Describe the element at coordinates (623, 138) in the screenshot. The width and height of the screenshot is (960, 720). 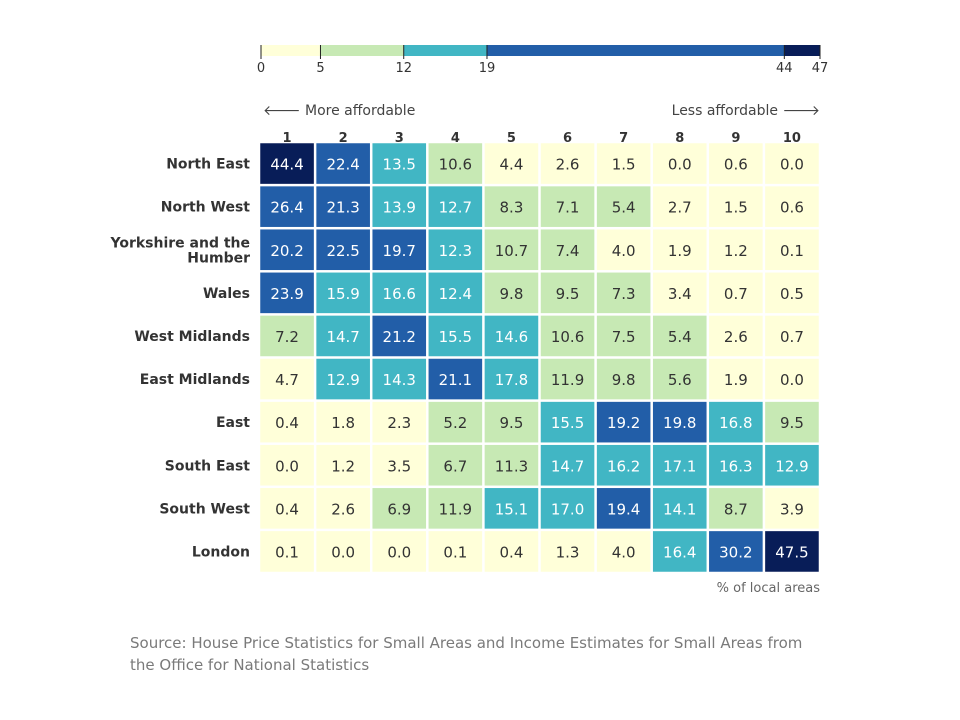
I see `column-label: 7` at that location.